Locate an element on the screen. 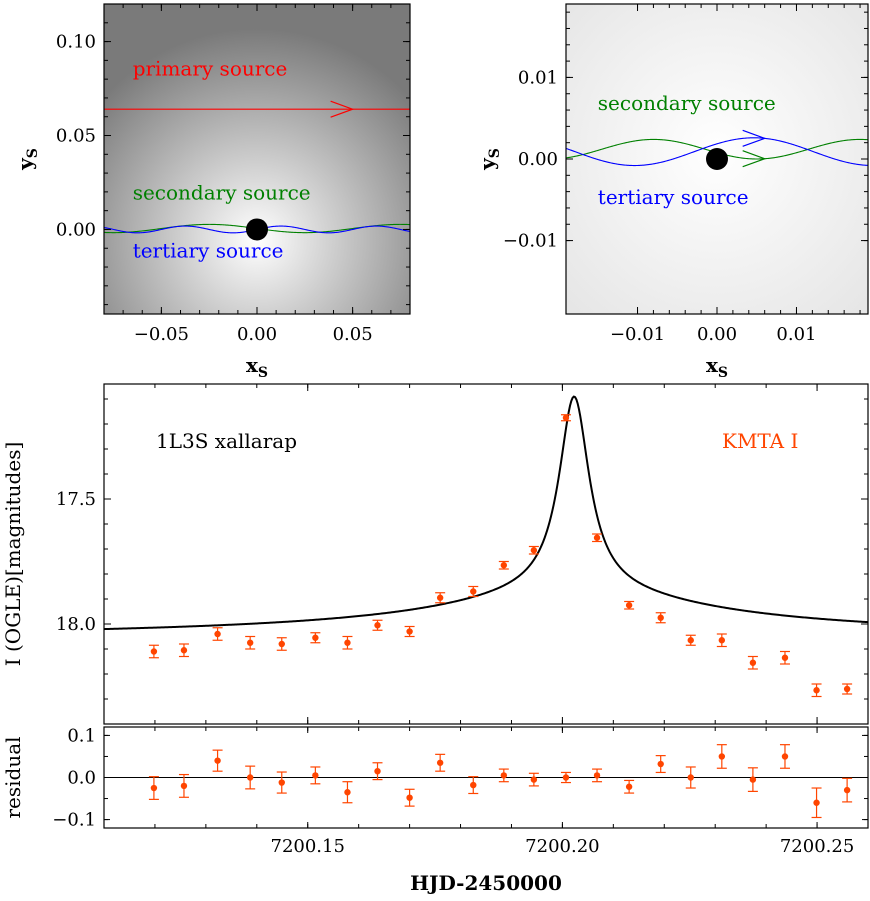  y-tick-label: 0.0 is located at coordinates (81, 778).